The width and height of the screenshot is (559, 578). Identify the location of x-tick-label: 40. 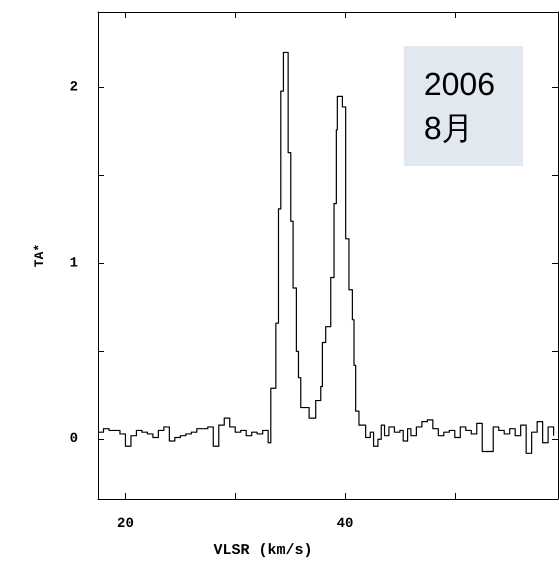
(345, 524).